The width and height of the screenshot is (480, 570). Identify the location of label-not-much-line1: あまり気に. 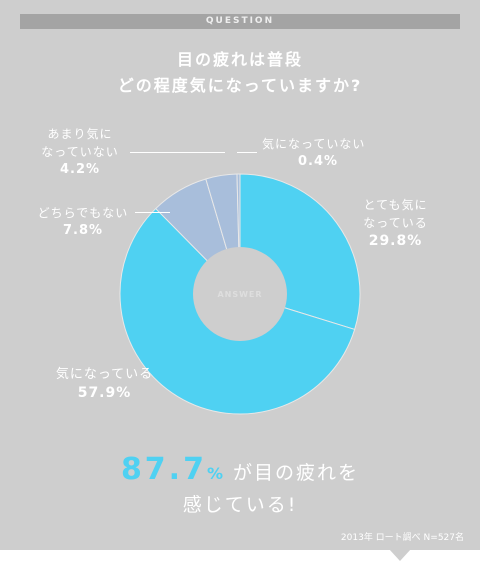
(80, 134).